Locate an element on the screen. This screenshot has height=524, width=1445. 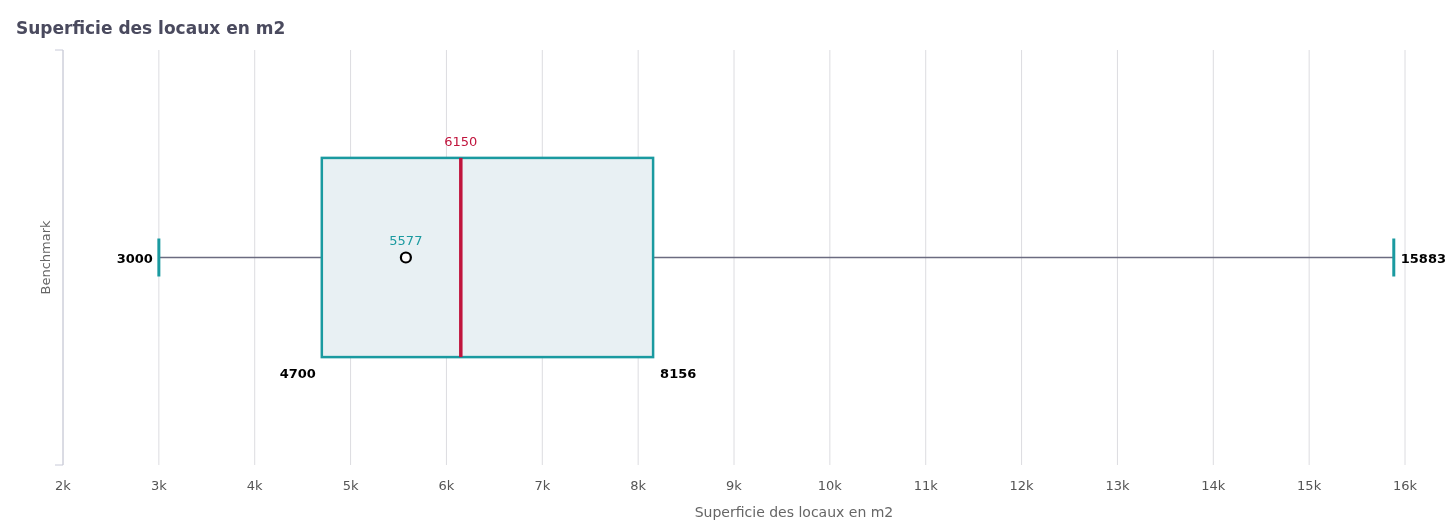
annotation: 8156 is located at coordinates (678, 374).